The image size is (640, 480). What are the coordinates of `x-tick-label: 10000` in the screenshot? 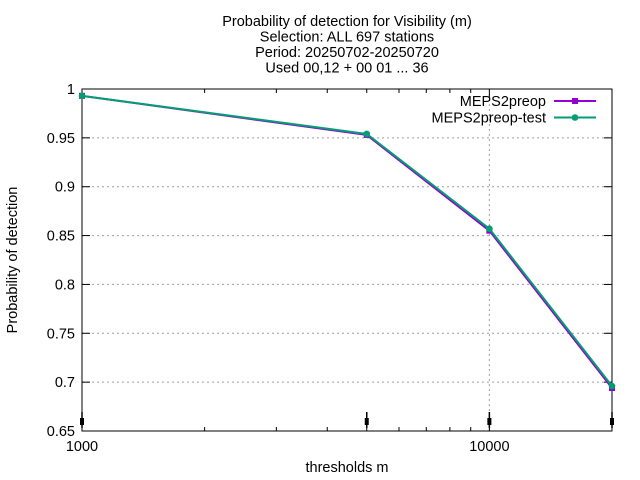 It's located at (489, 447).